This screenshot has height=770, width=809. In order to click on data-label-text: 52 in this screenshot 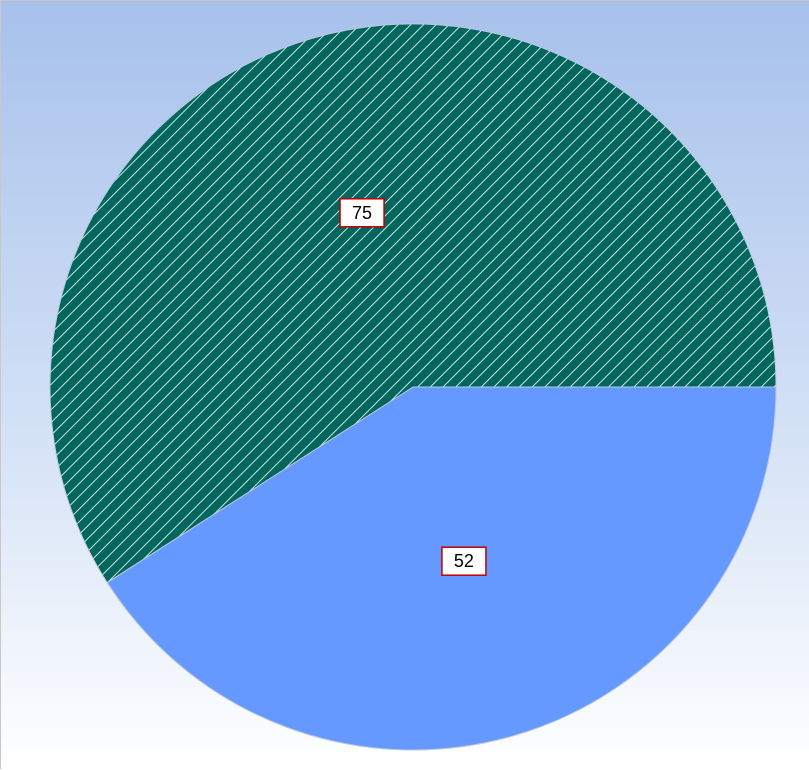, I will do `click(464, 561)`.